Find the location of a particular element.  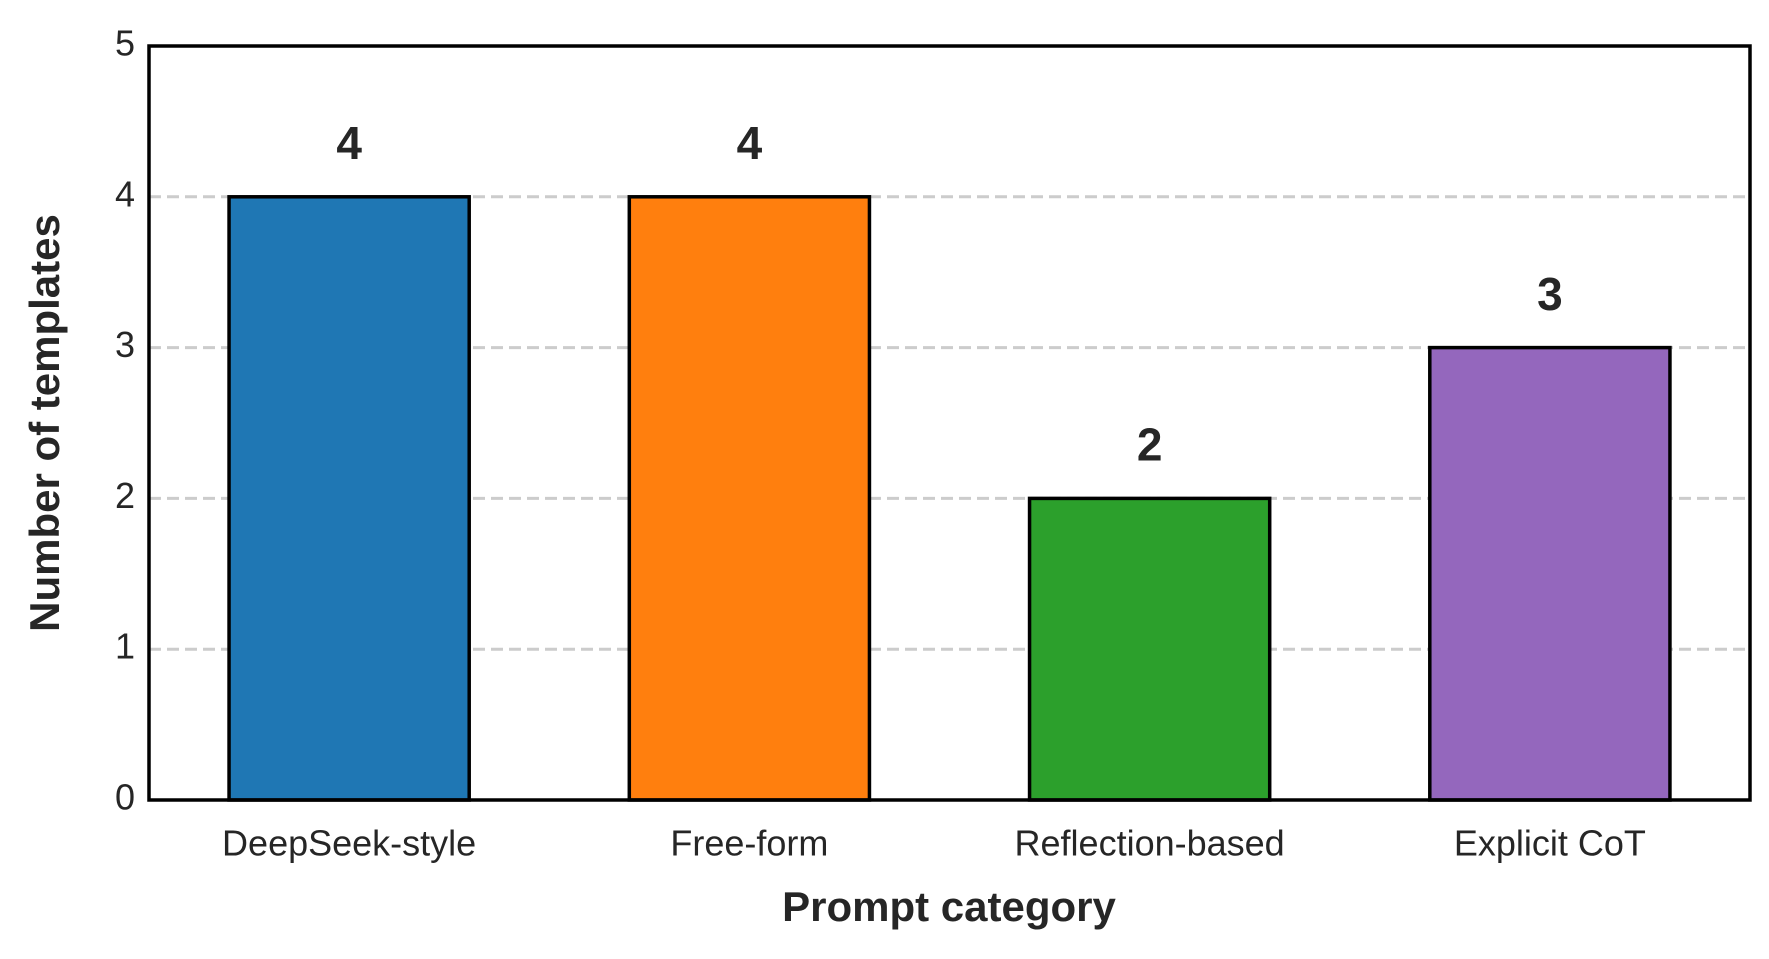

y-tick-label: 3 is located at coordinates (125, 344).